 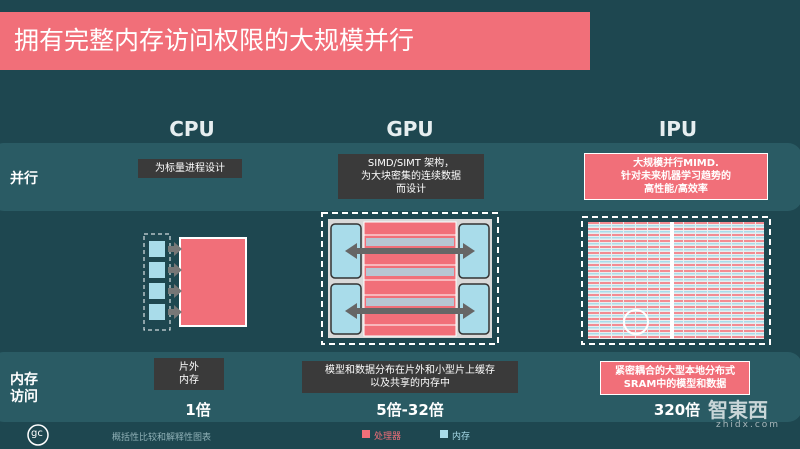 I want to click on logo: gc, so click(x=37, y=433).